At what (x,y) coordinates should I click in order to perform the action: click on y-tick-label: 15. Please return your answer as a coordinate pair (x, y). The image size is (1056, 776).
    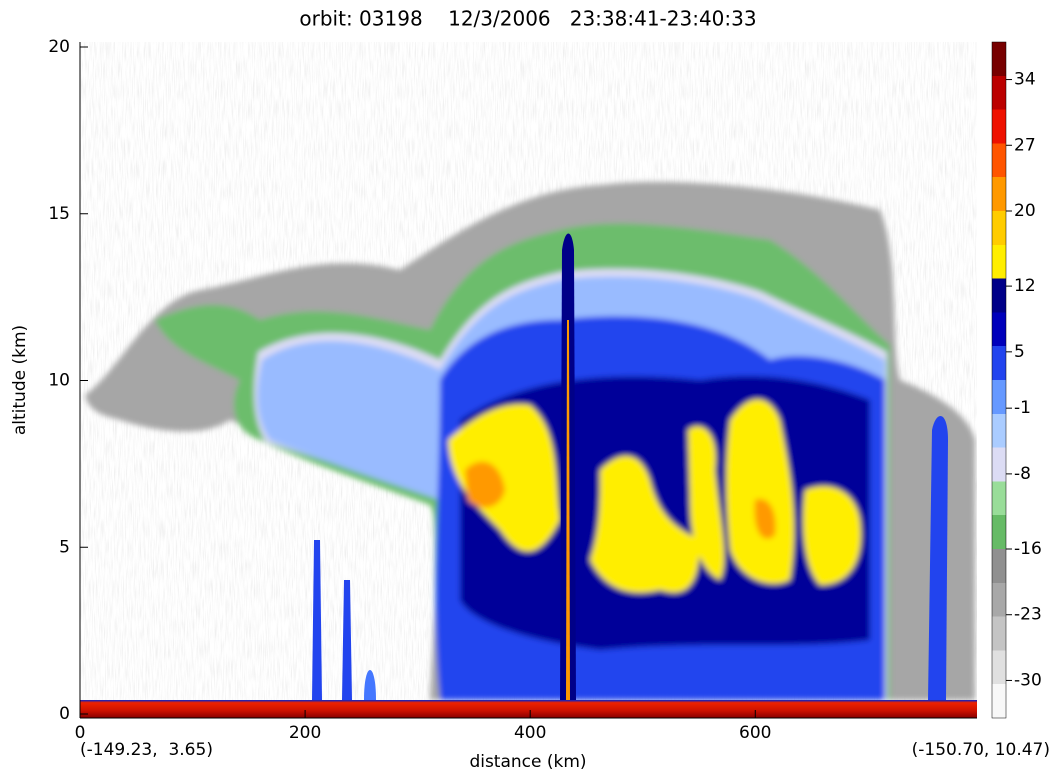
    Looking at the image, I should click on (59, 214).